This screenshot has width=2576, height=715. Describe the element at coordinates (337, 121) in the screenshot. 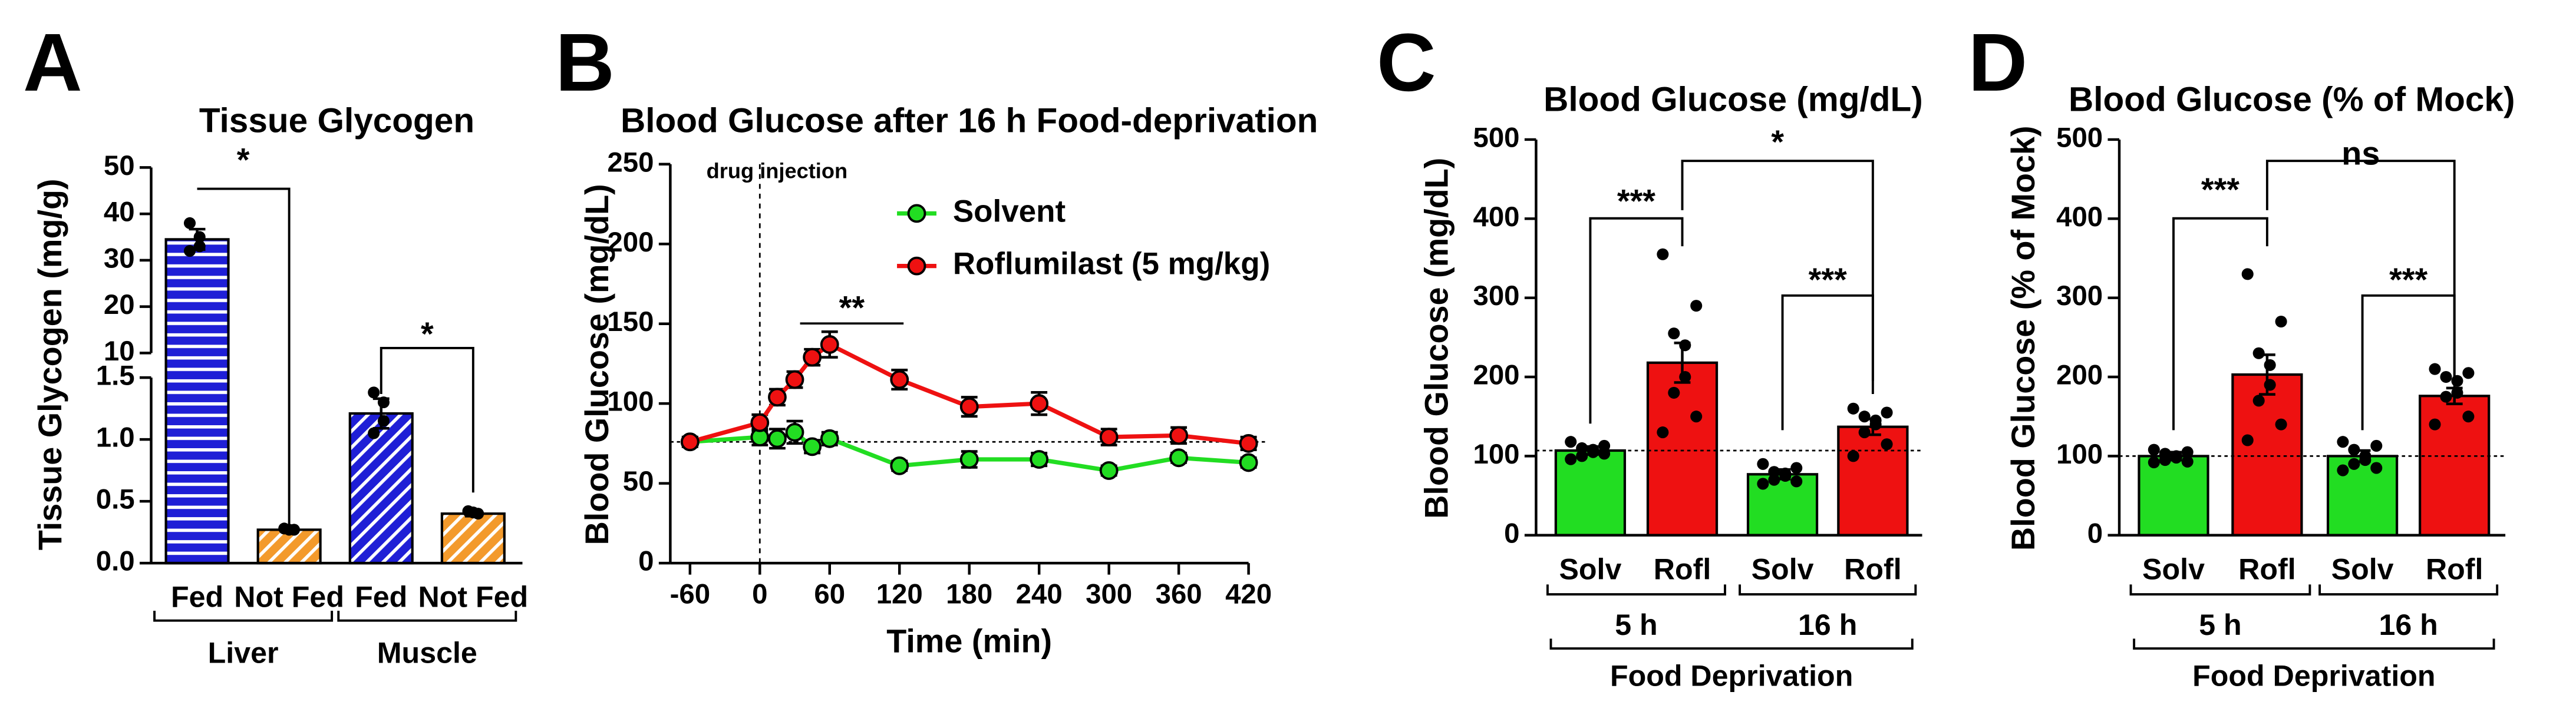

I see `chart-title: Tissue Glycogen` at that location.